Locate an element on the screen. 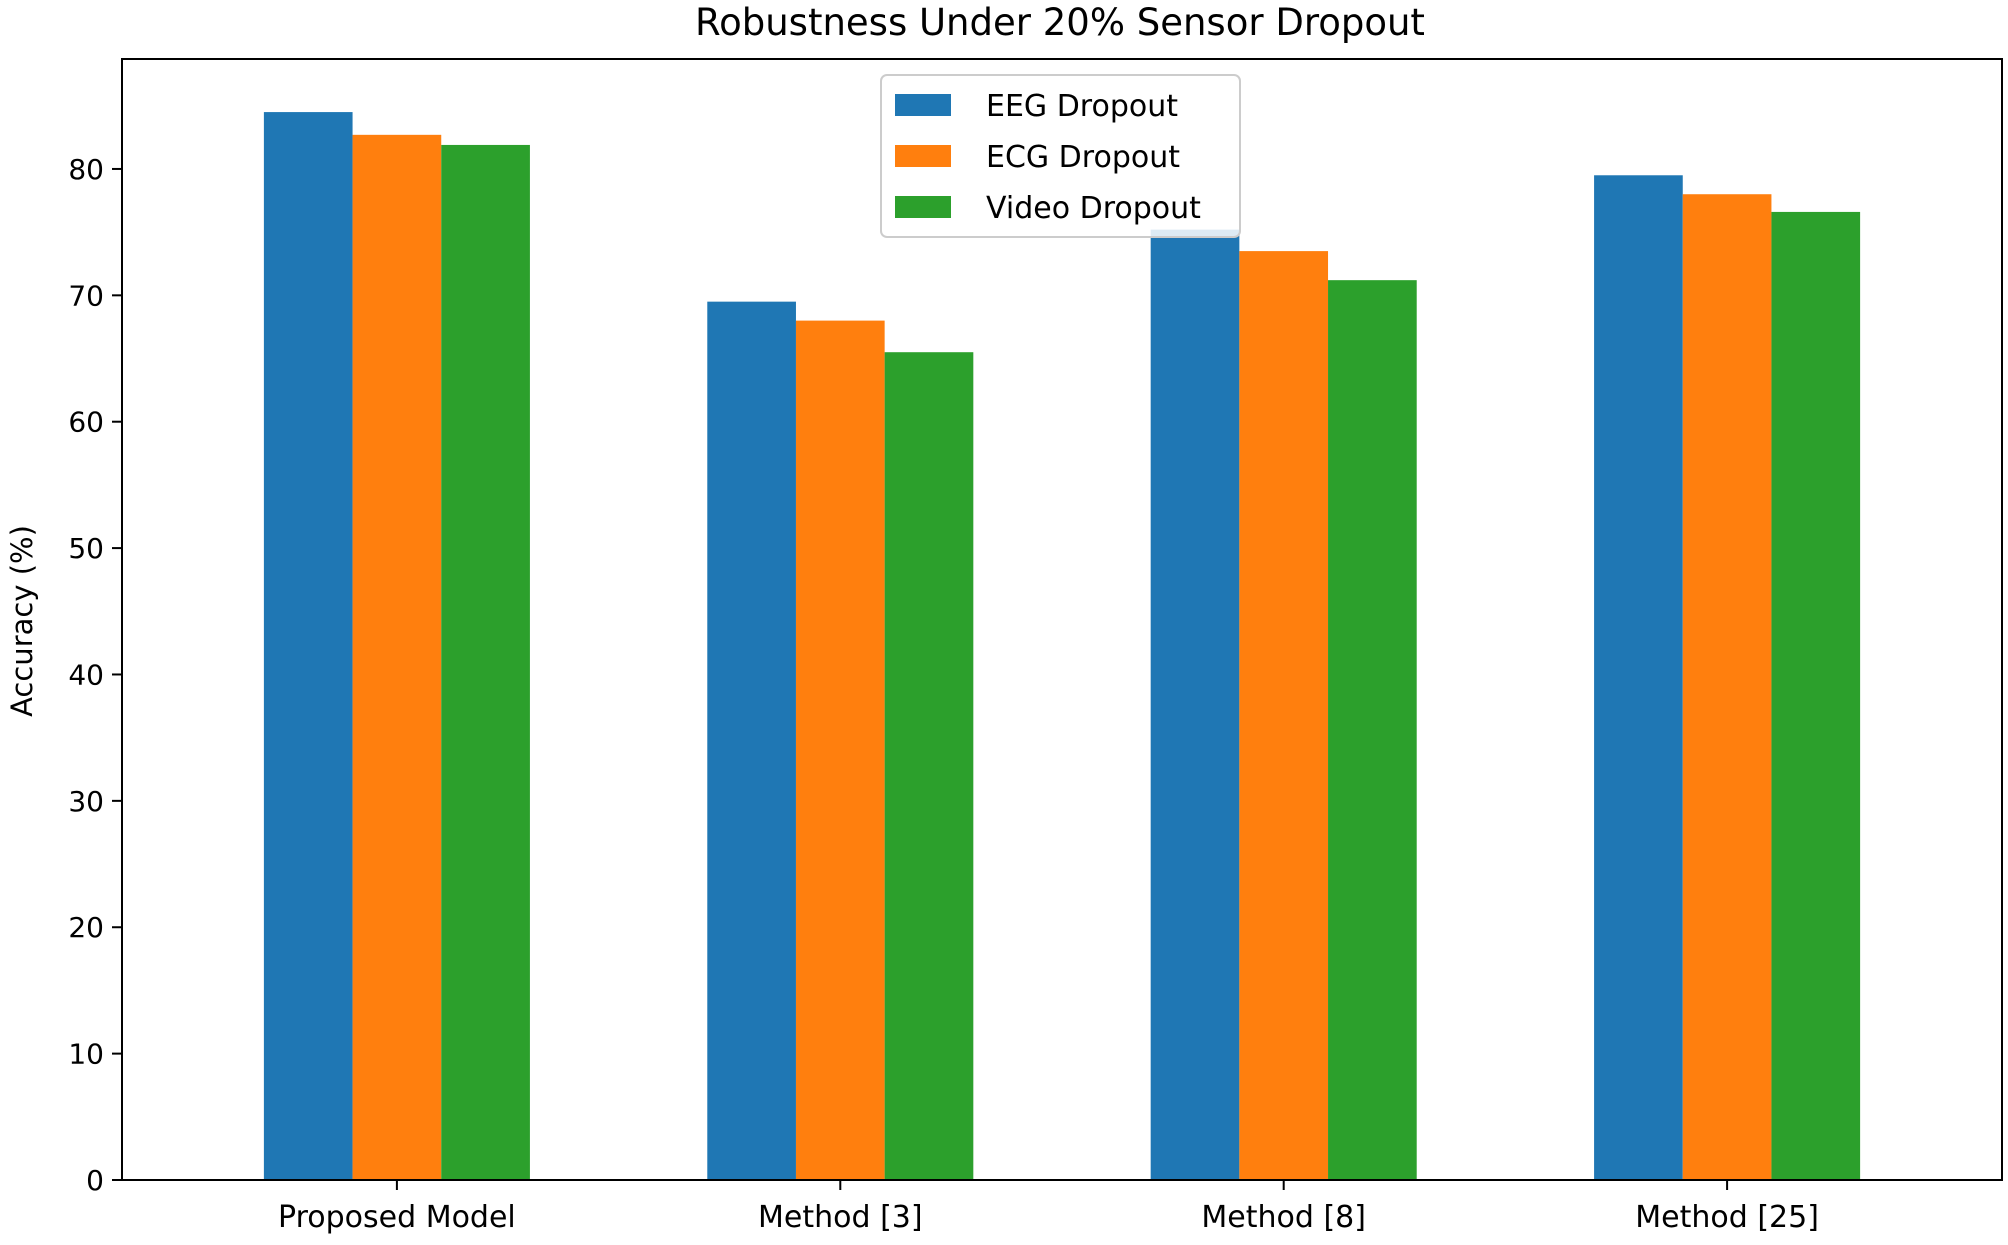 Image resolution: width=2008 pixels, height=1245 pixels. x-tick-label: Proposed Model is located at coordinates (397, 1217).